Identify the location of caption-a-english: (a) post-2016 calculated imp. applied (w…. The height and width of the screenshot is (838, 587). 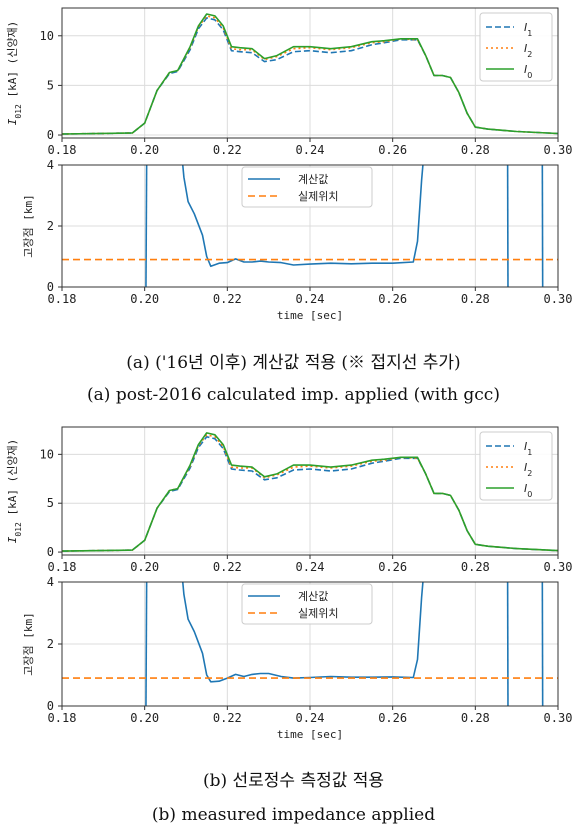
(293, 395).